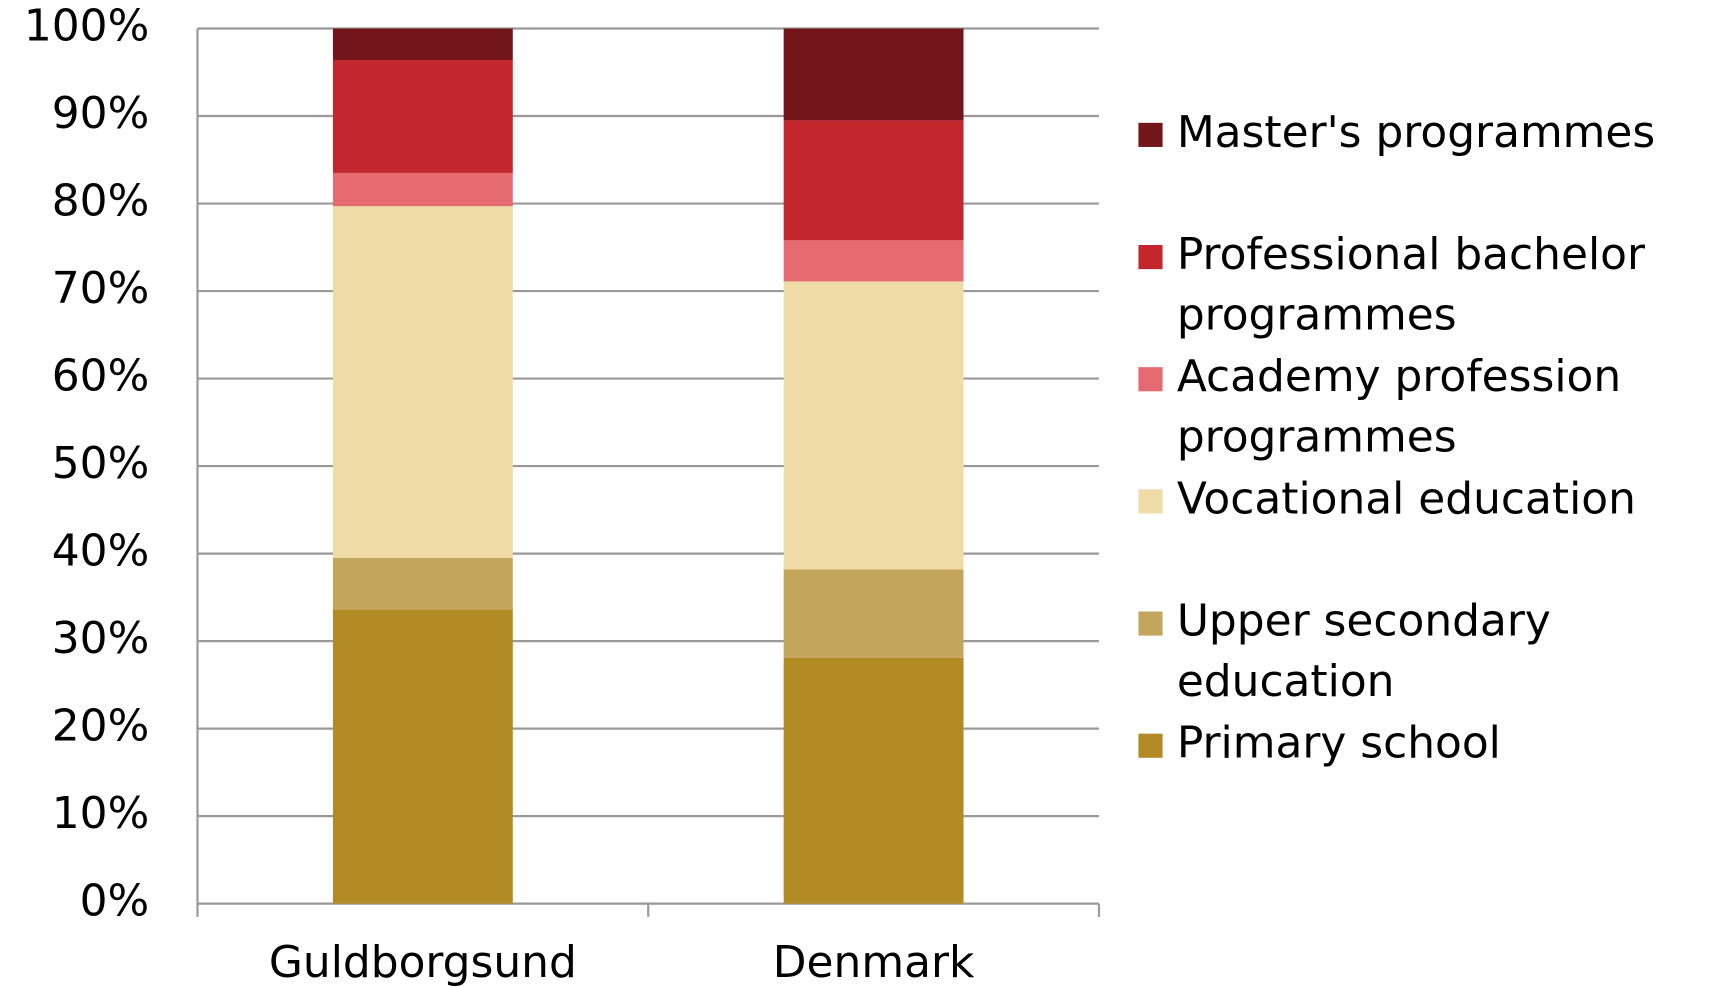 The width and height of the screenshot is (1711, 987). I want to click on y-tick-label: 10%, so click(100, 813).